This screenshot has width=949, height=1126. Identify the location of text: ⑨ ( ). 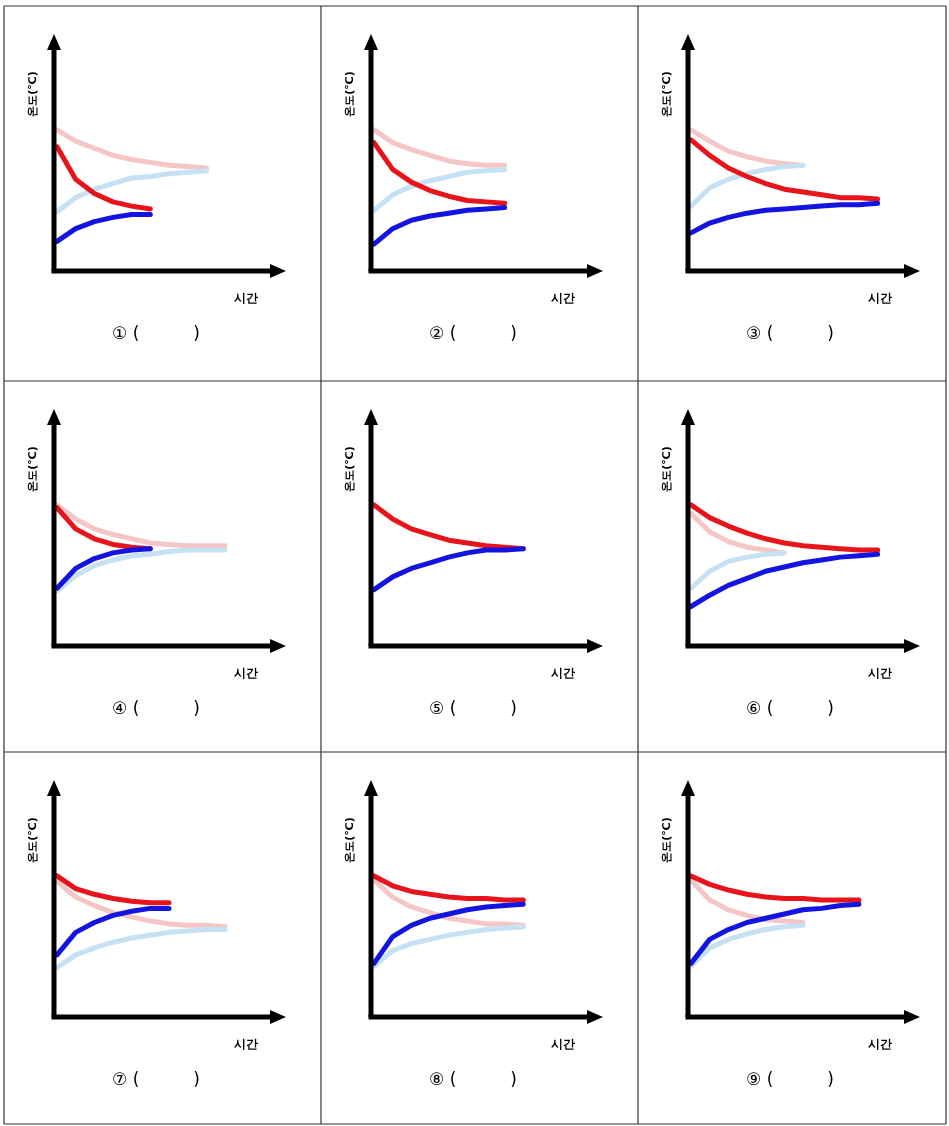
(790, 1079).